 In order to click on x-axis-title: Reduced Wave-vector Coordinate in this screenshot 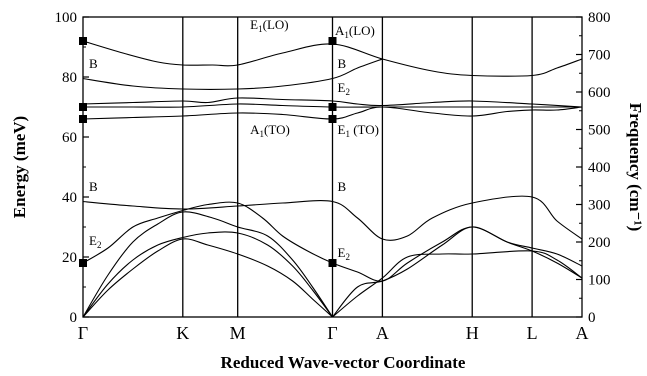, I will do `click(343, 362)`.